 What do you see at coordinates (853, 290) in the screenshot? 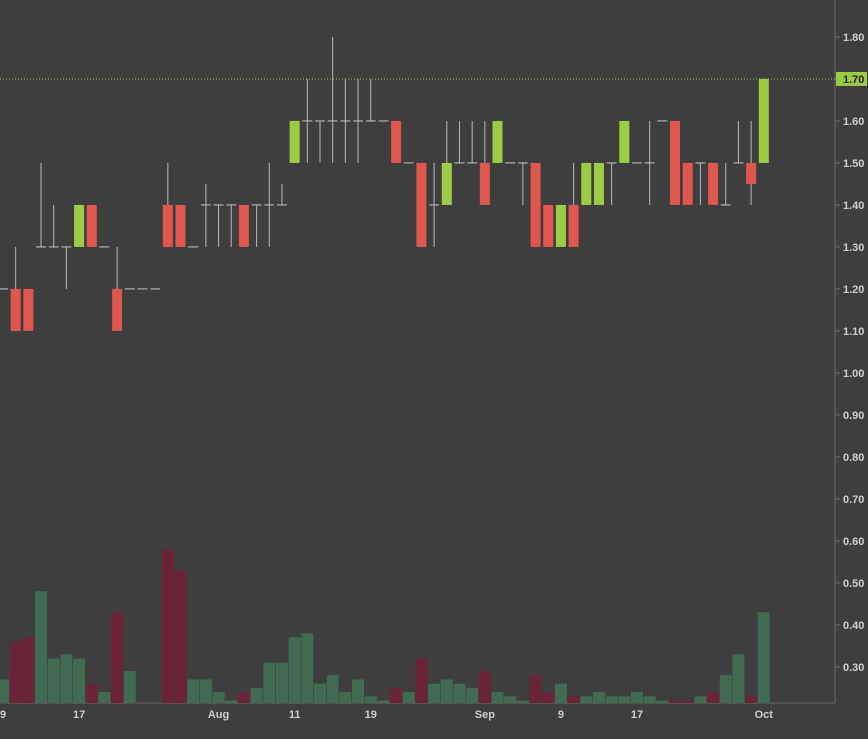
I see `y-tick-label: 1.20` at bounding box center [853, 290].